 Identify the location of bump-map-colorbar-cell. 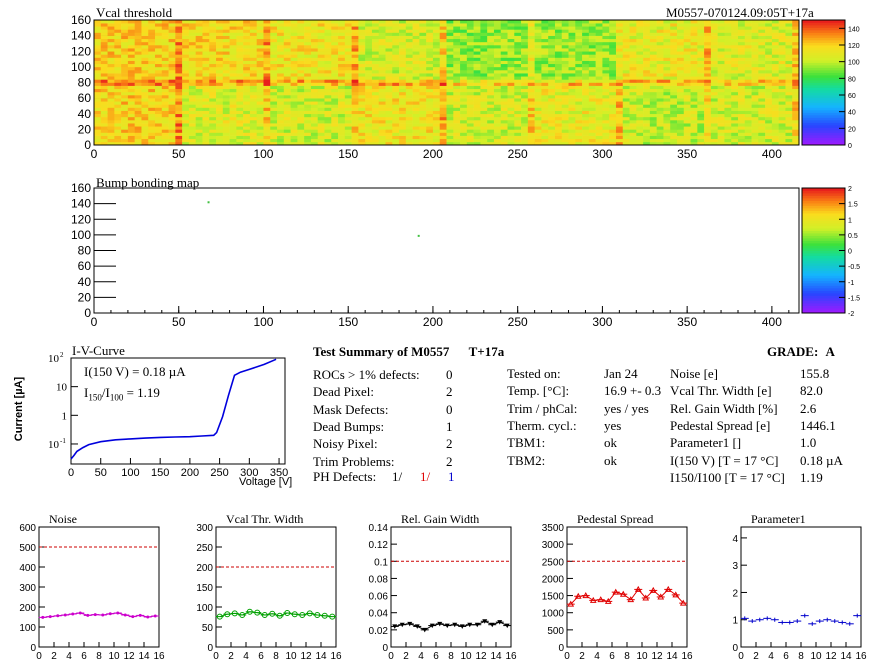
(823, 197).